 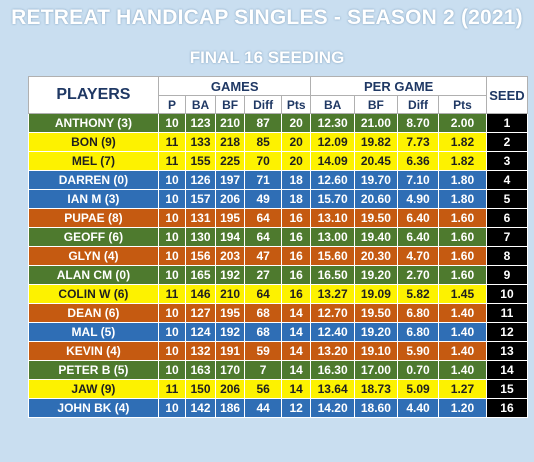 I want to click on header-games-bf: BF, so click(x=230, y=104).